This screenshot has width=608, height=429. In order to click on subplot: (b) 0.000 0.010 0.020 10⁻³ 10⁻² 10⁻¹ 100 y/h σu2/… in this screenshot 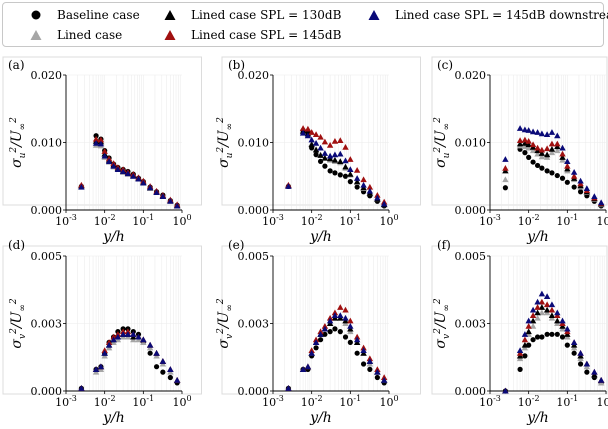, I will do `click(318, 150)`.